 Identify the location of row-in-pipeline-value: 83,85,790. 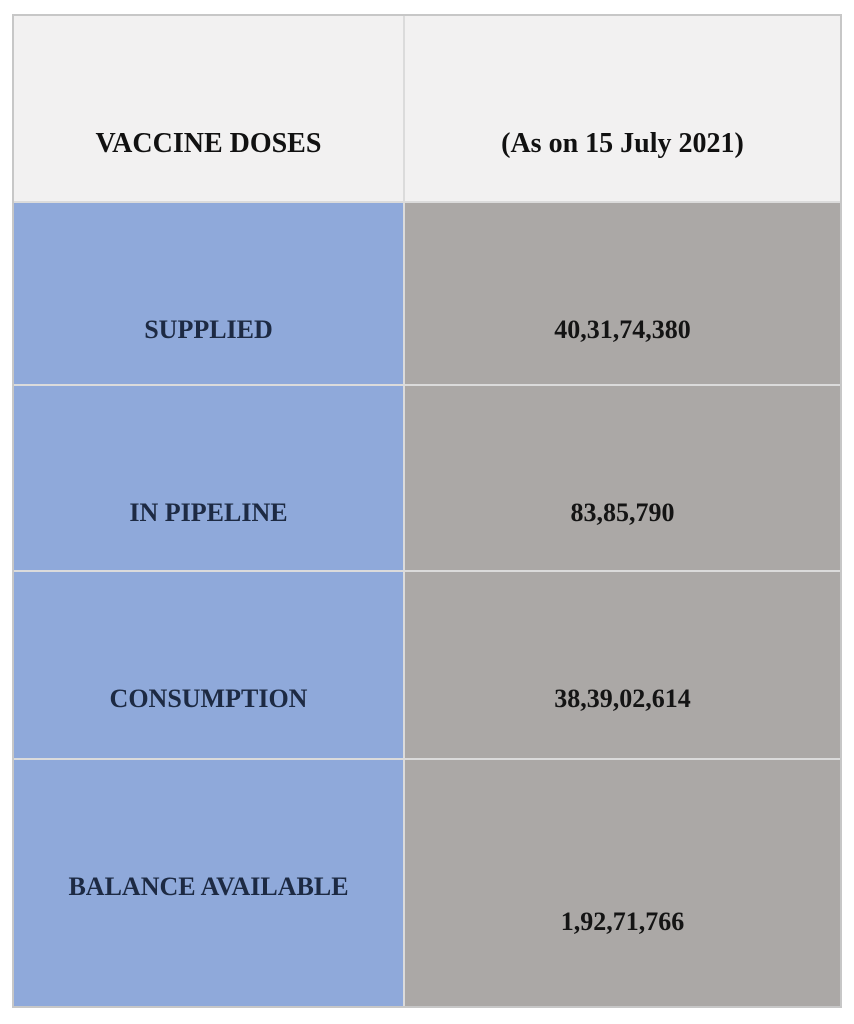
(622, 478).